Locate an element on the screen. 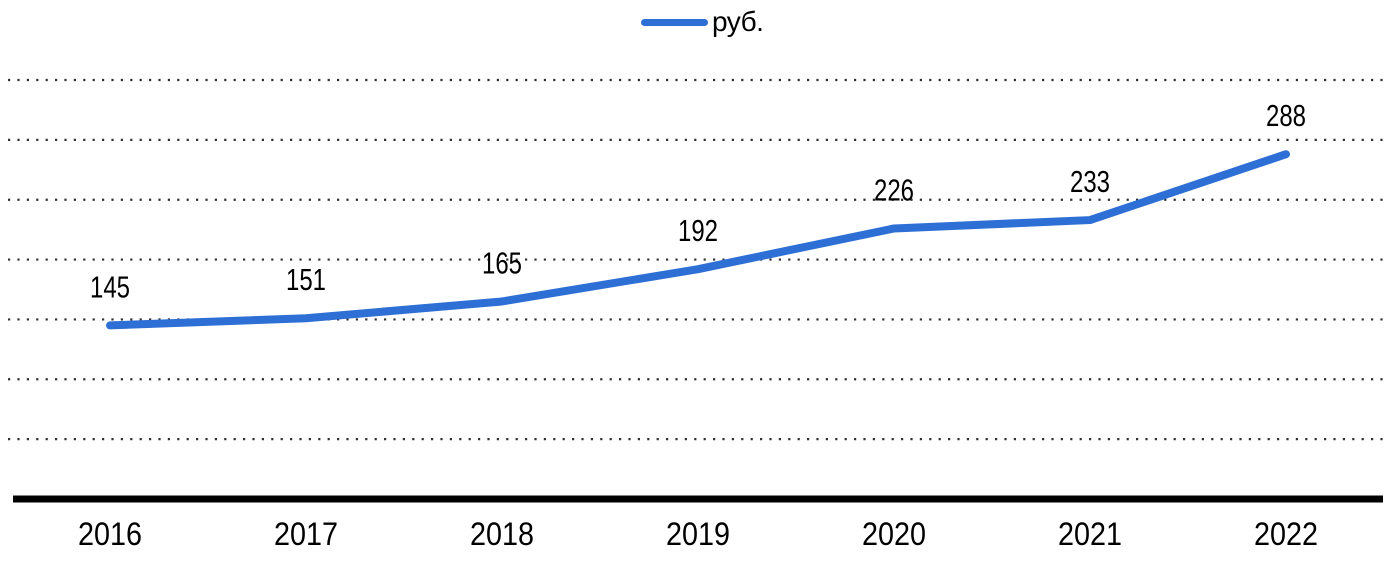 This screenshot has width=1399, height=573. legend-line-swatch is located at coordinates (674, 22).